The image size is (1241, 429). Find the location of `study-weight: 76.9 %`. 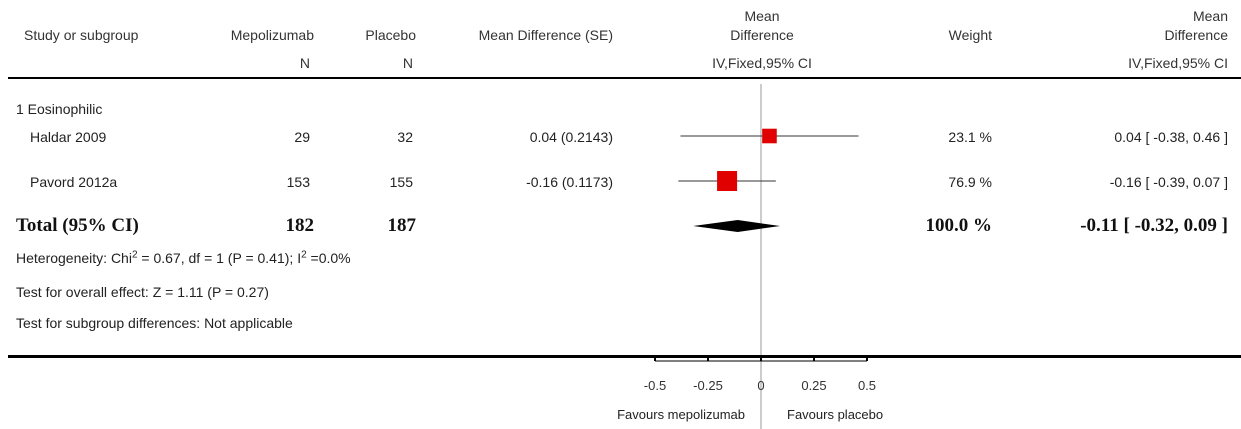

study-weight: 76.9 % is located at coordinates (970, 182).